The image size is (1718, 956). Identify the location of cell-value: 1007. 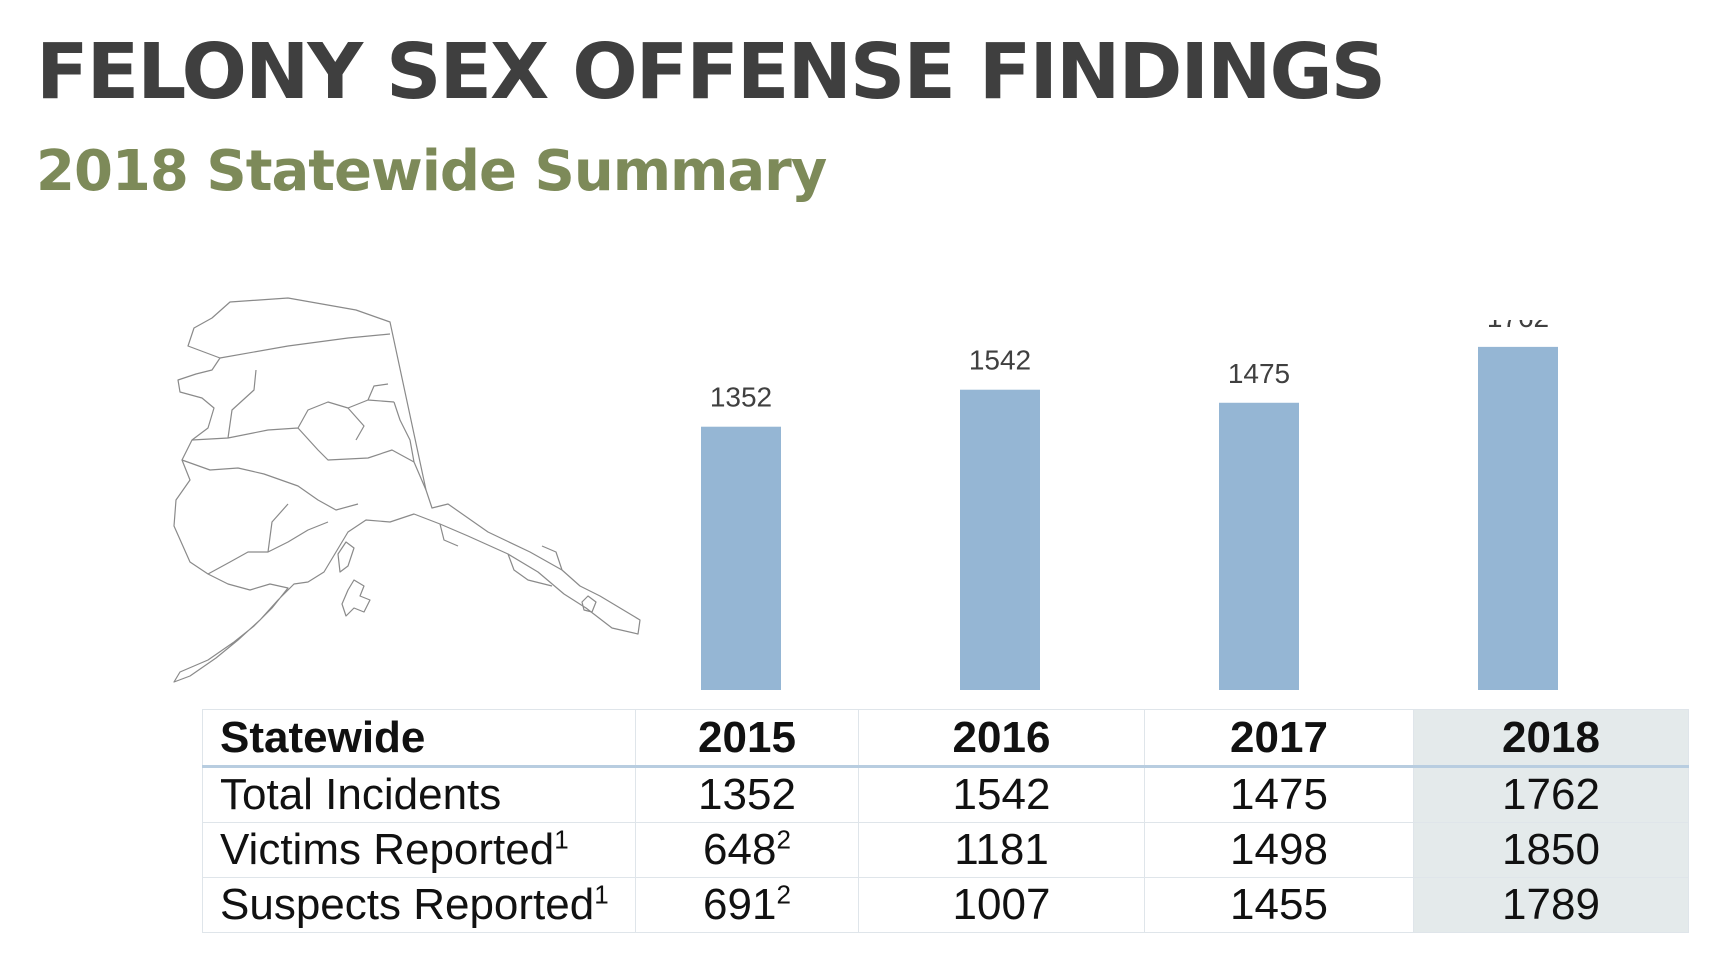
(1001, 904).